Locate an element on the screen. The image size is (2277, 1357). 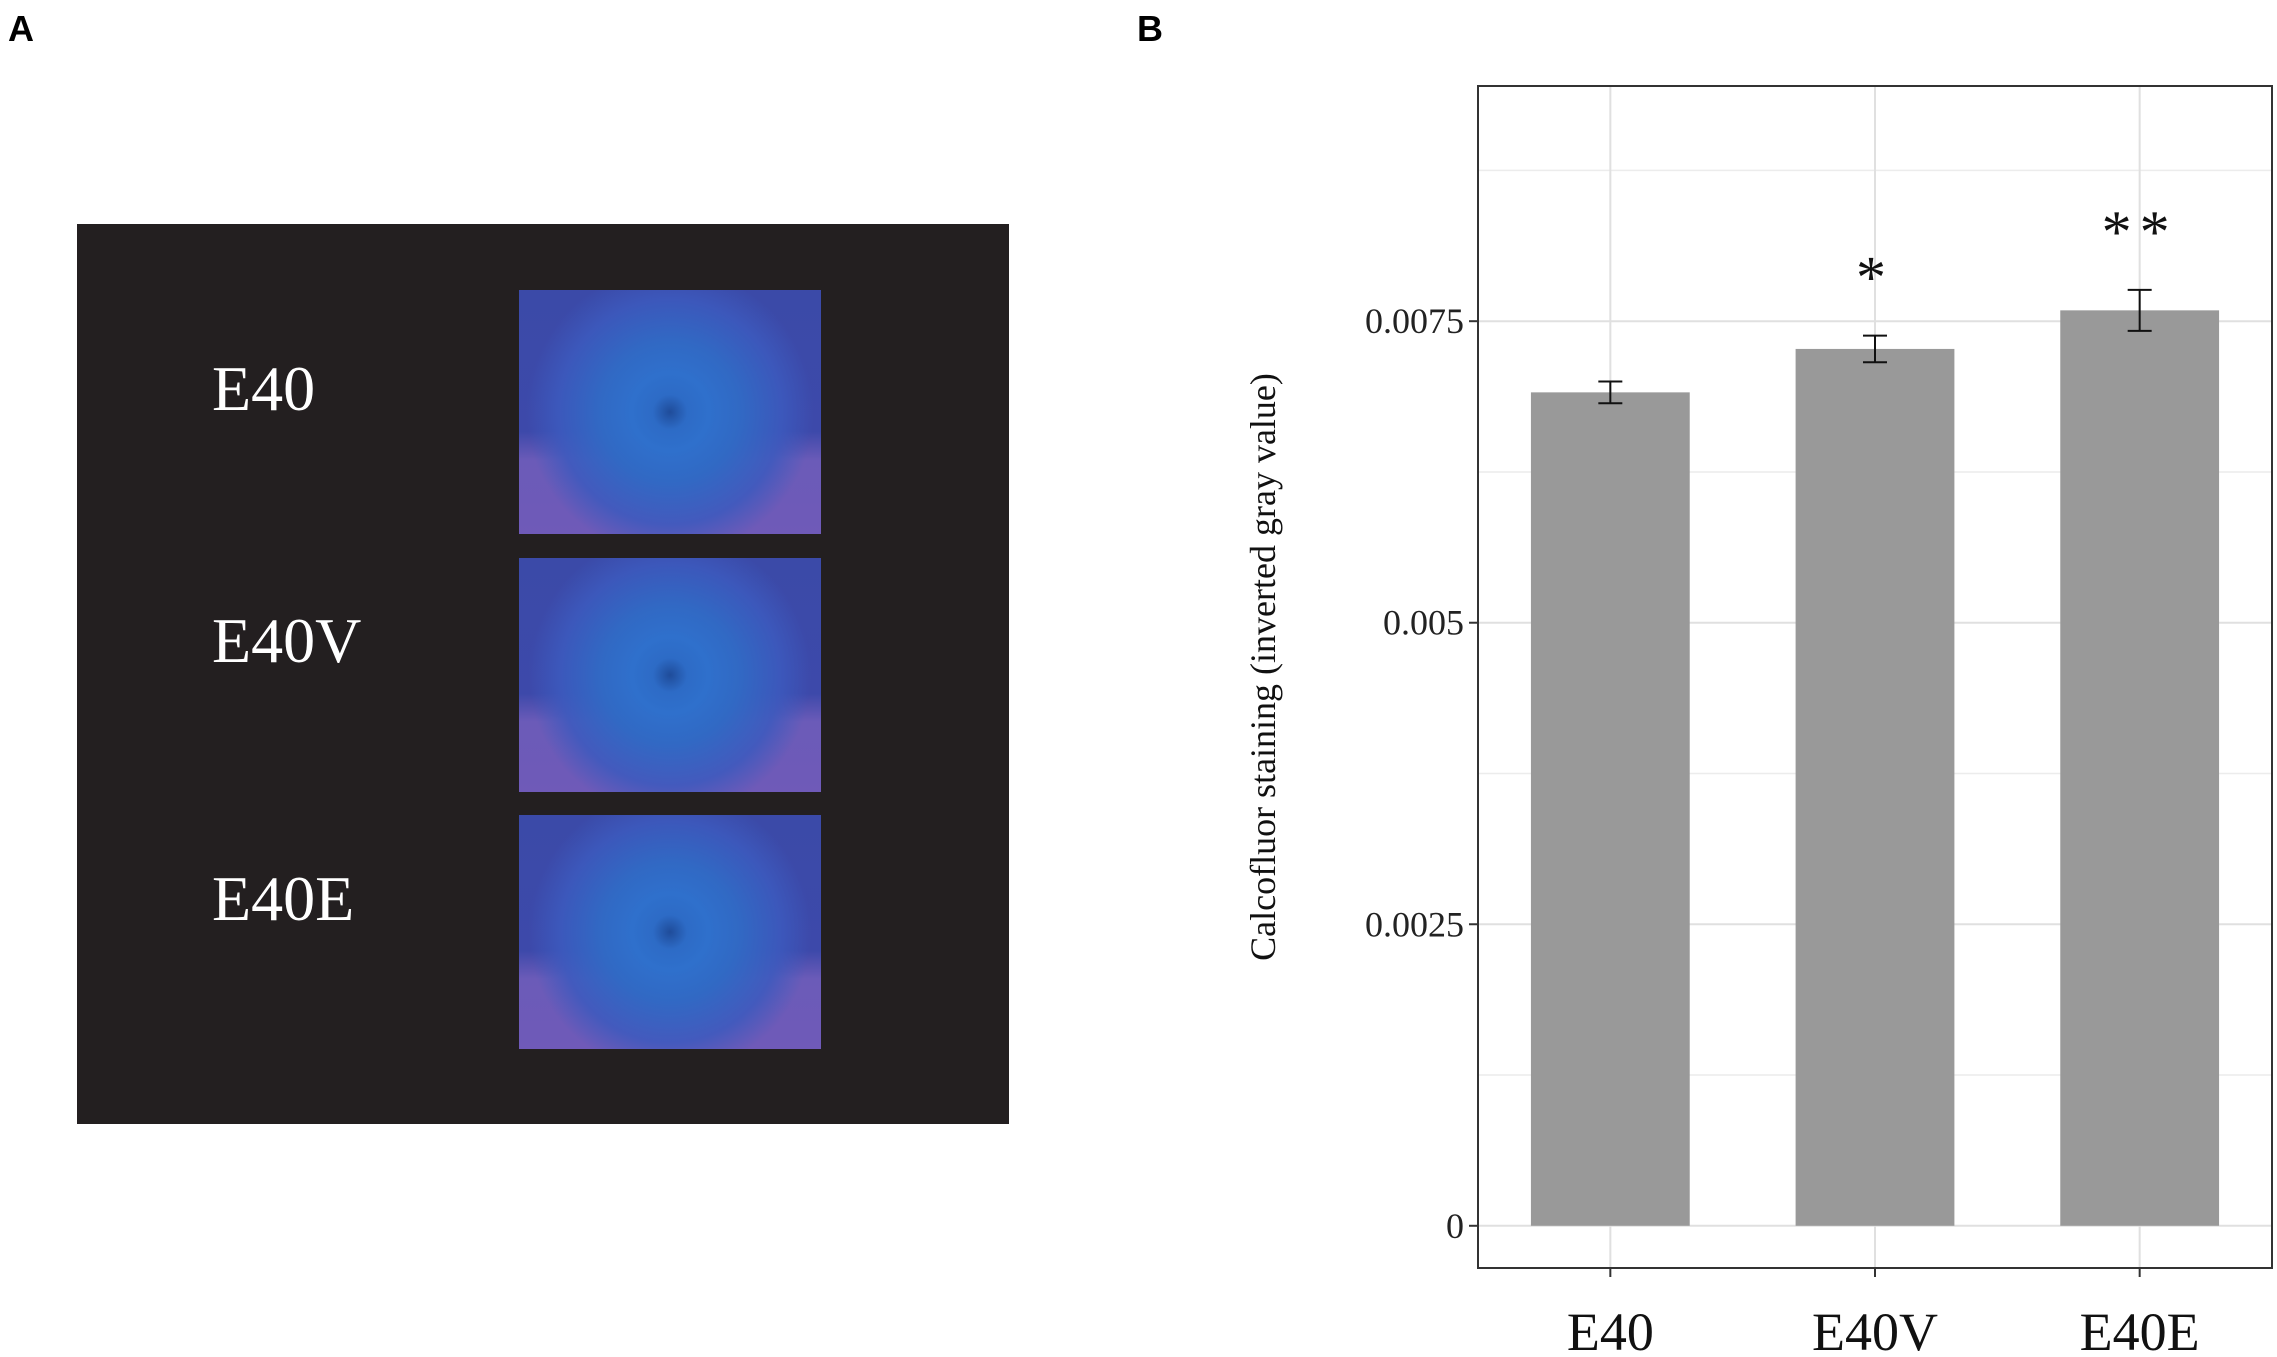
error-bar-e40v is located at coordinates (1875, 349).